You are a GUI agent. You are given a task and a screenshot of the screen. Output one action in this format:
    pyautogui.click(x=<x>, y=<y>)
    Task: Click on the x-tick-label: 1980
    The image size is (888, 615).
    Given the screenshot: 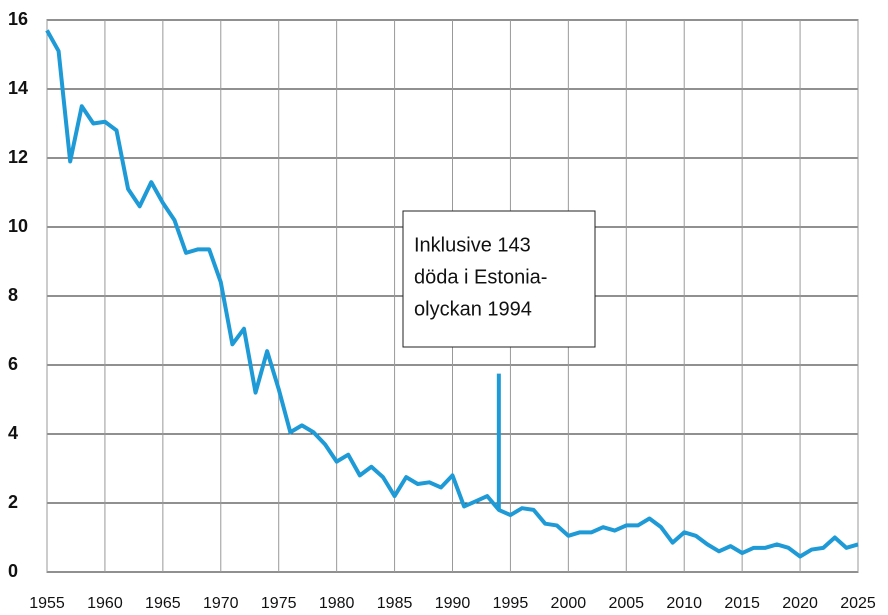 What is the action you would take?
    pyautogui.click(x=337, y=603)
    